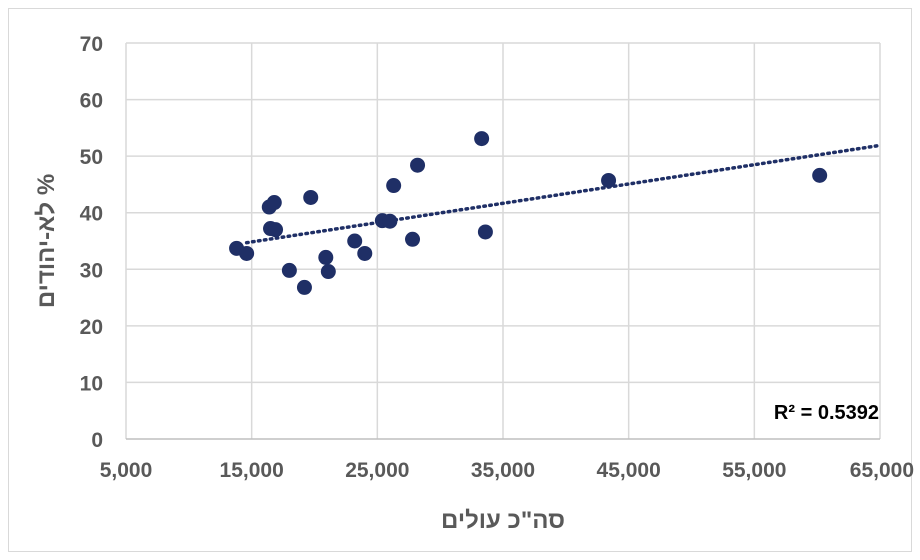  I want to click on y-axis-title: לא-יהודים %, so click(46, 241).